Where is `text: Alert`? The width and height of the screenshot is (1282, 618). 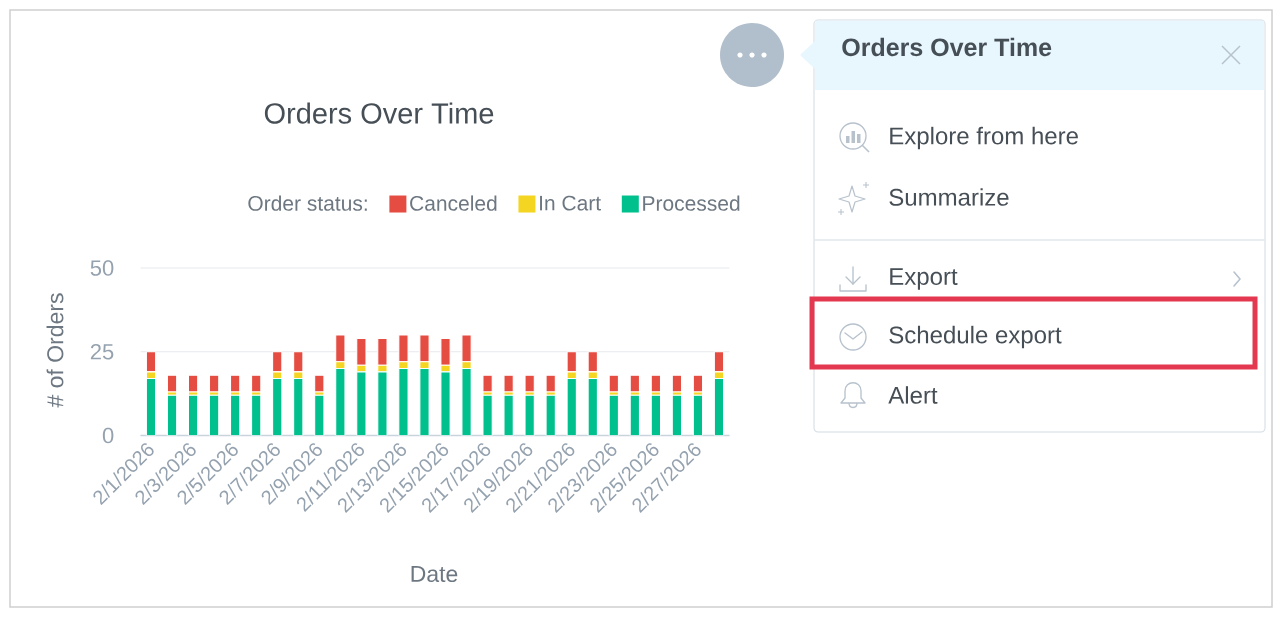 text: Alert is located at coordinates (913, 395).